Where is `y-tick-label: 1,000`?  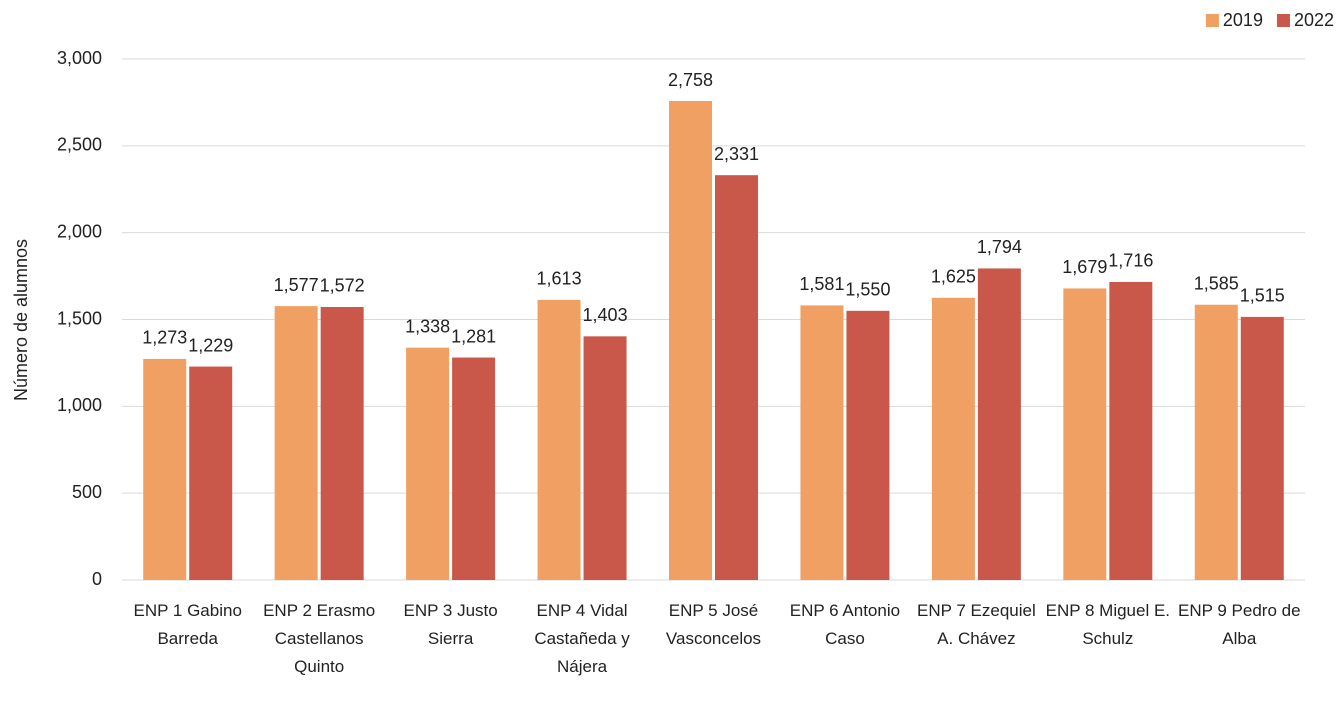
y-tick-label: 1,000 is located at coordinates (79, 405).